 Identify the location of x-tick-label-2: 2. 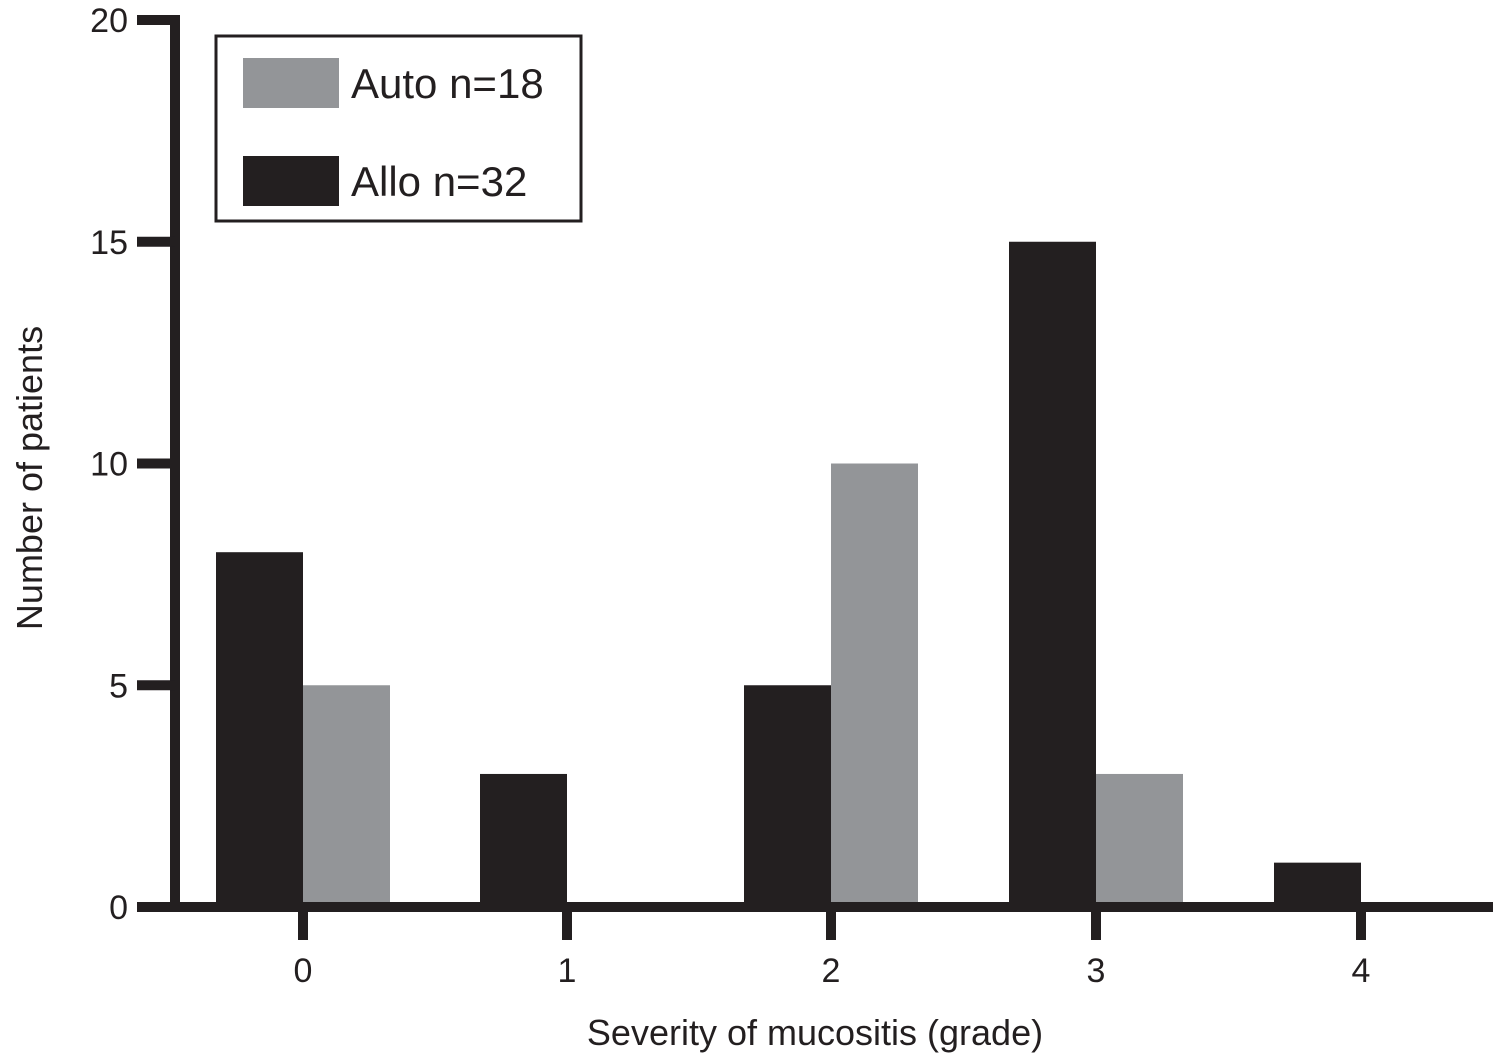
(831, 971).